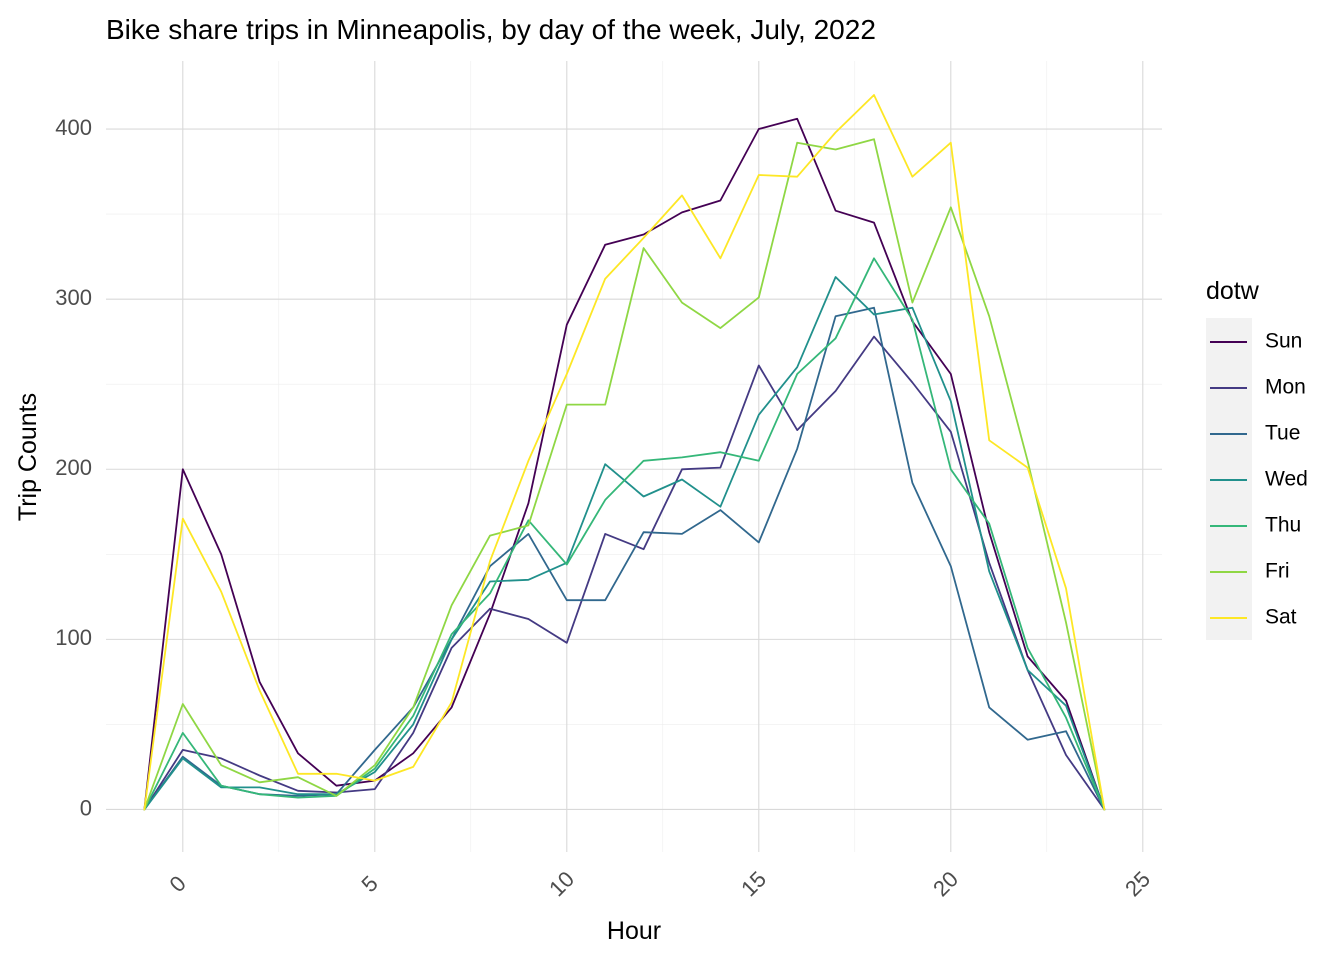  What do you see at coordinates (28, 457) in the screenshot?
I see `y-axis-title: Trip Counts` at bounding box center [28, 457].